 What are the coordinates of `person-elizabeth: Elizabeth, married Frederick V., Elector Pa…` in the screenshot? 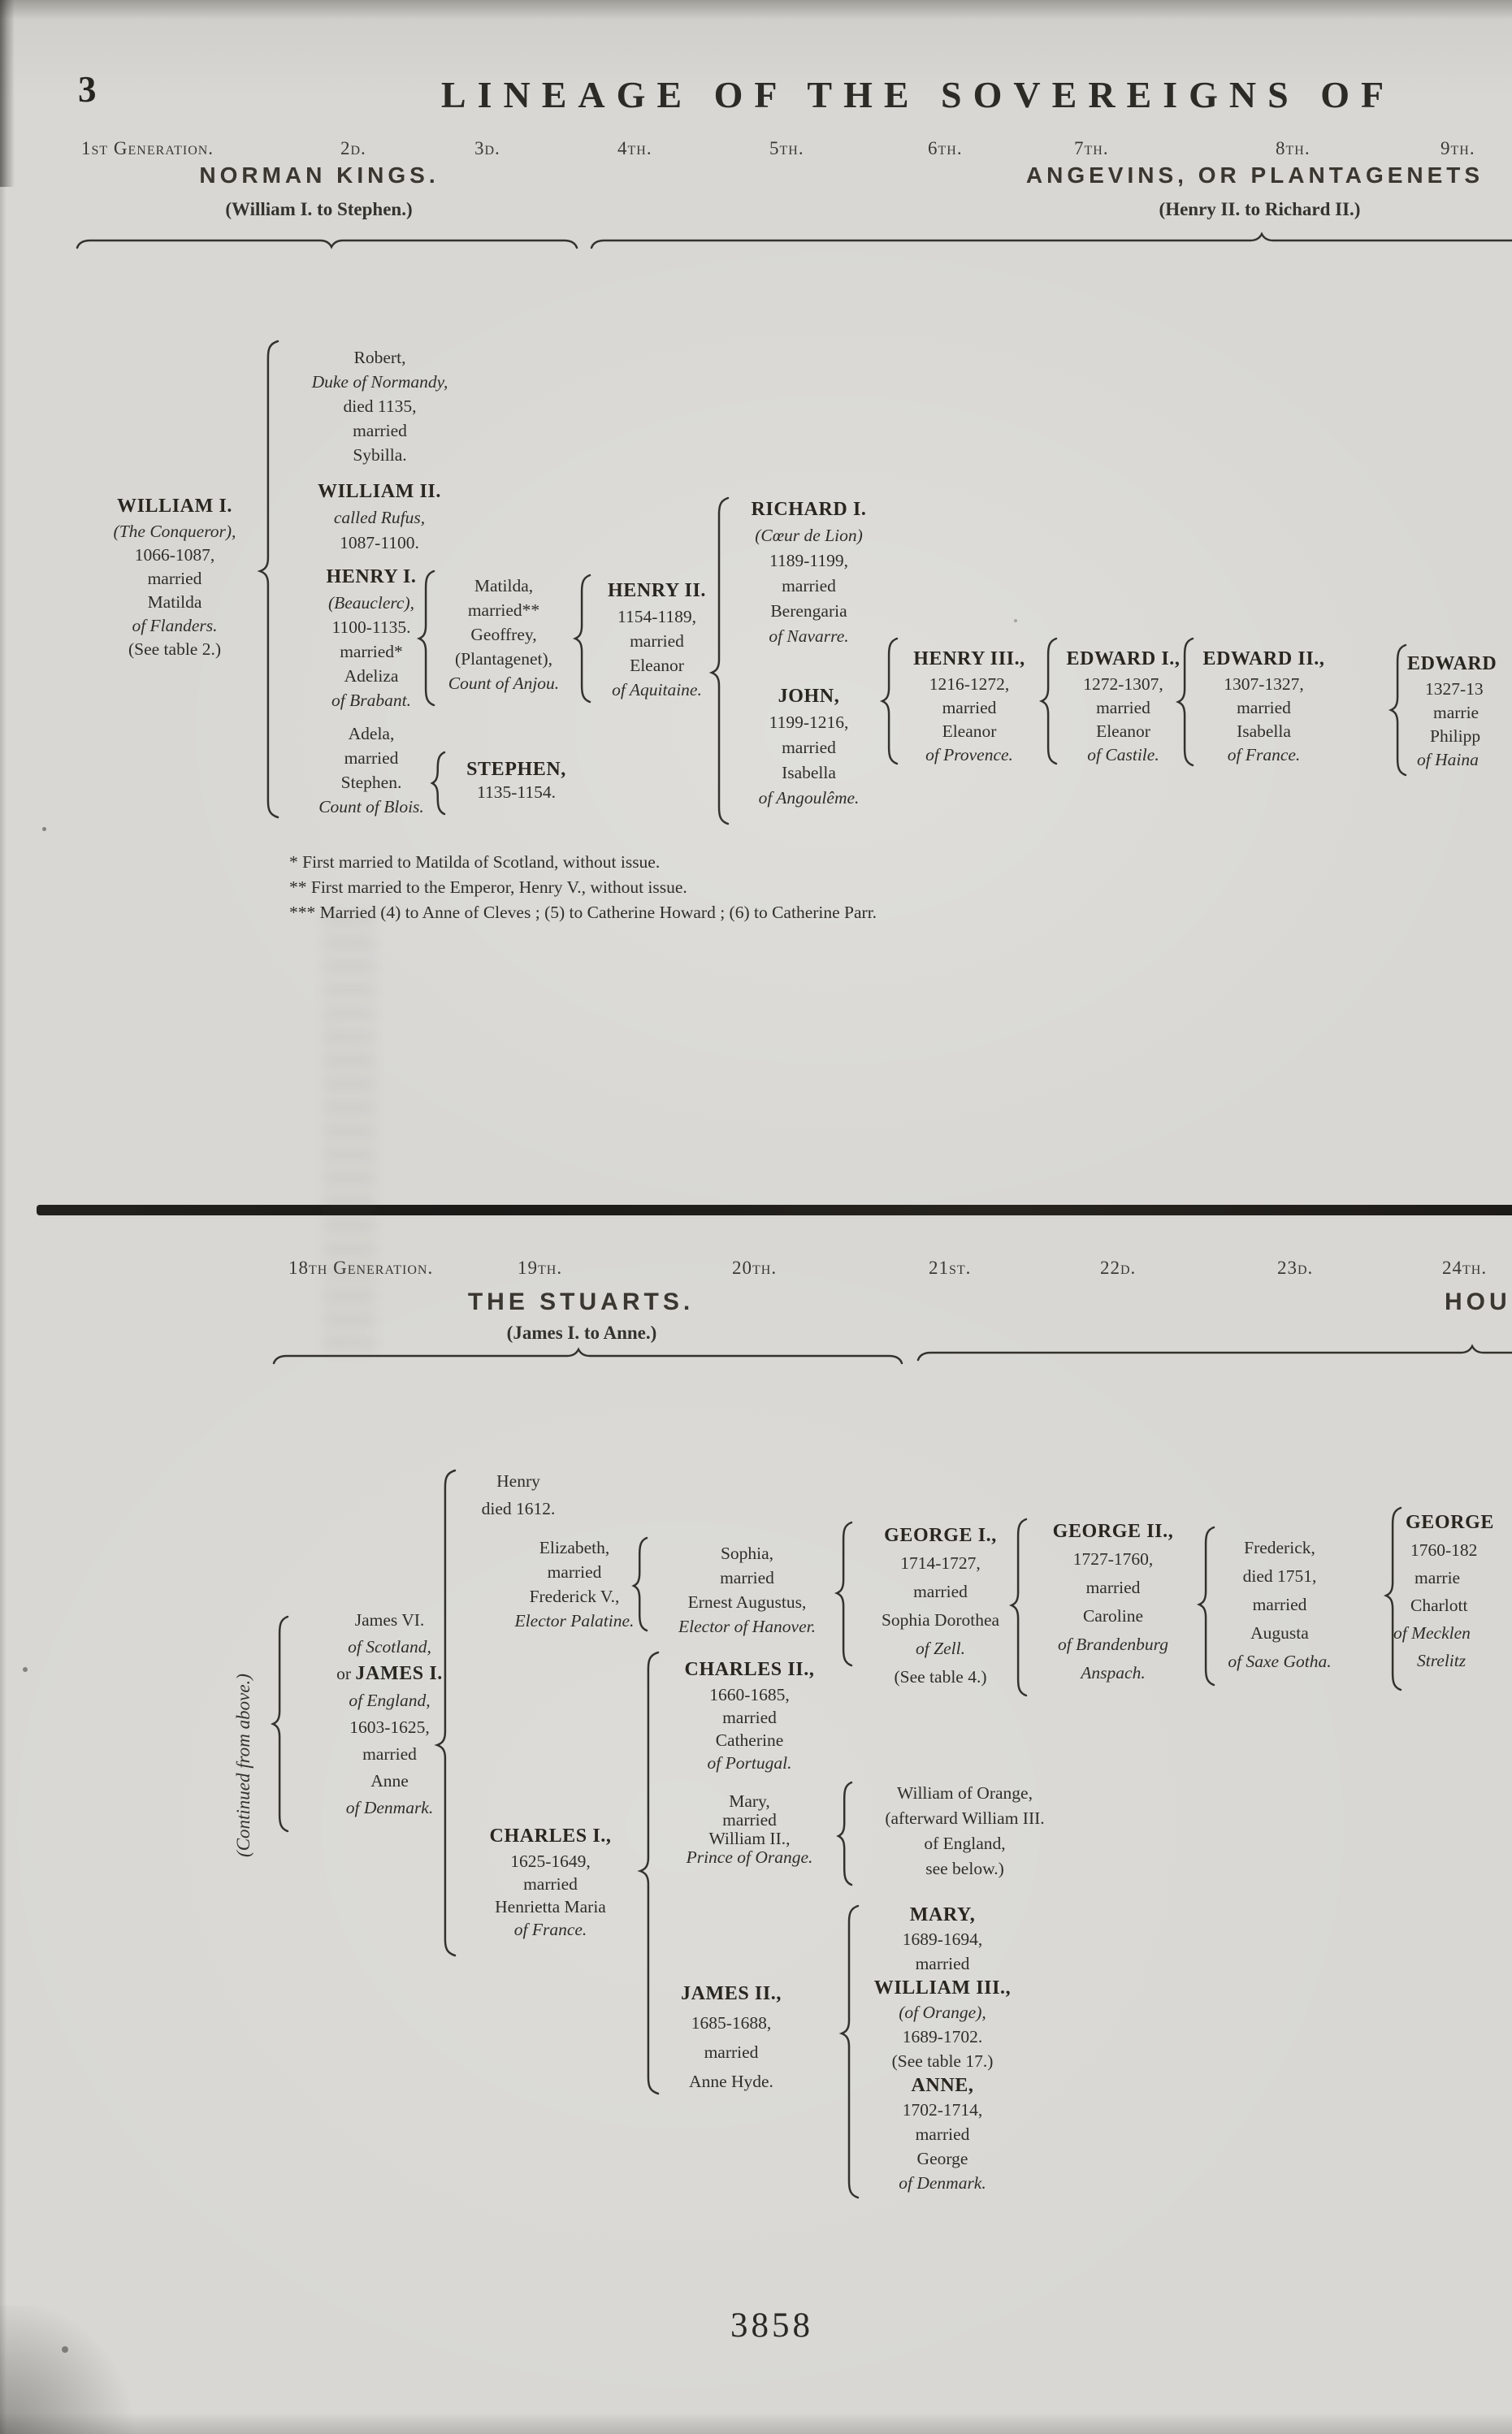 It's located at (575, 1584).